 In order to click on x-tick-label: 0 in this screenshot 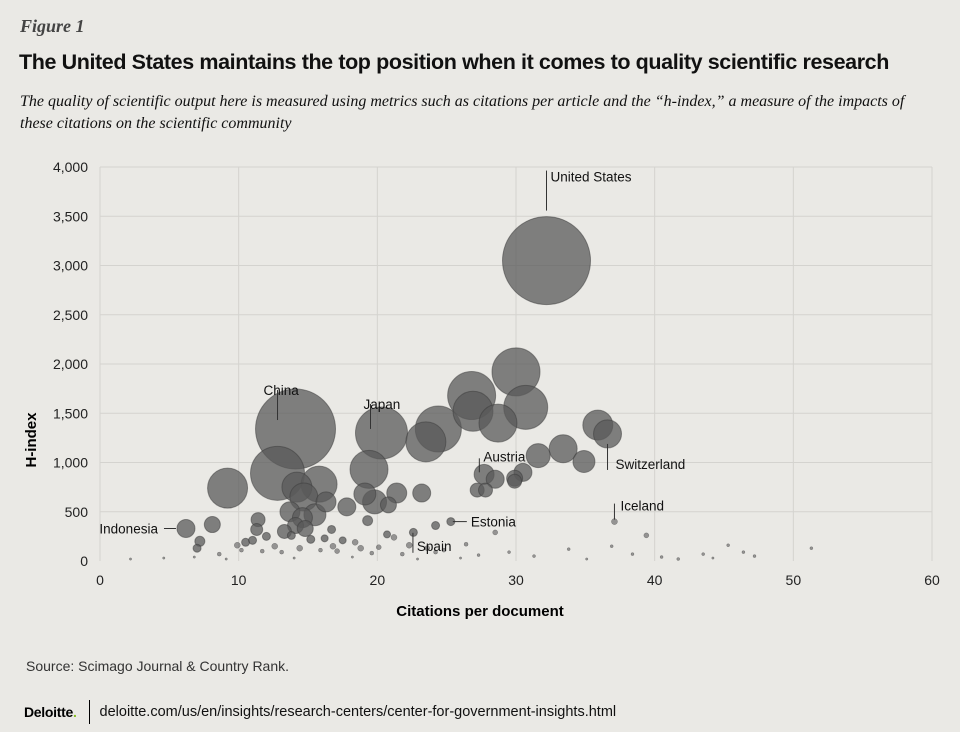, I will do `click(100, 580)`.